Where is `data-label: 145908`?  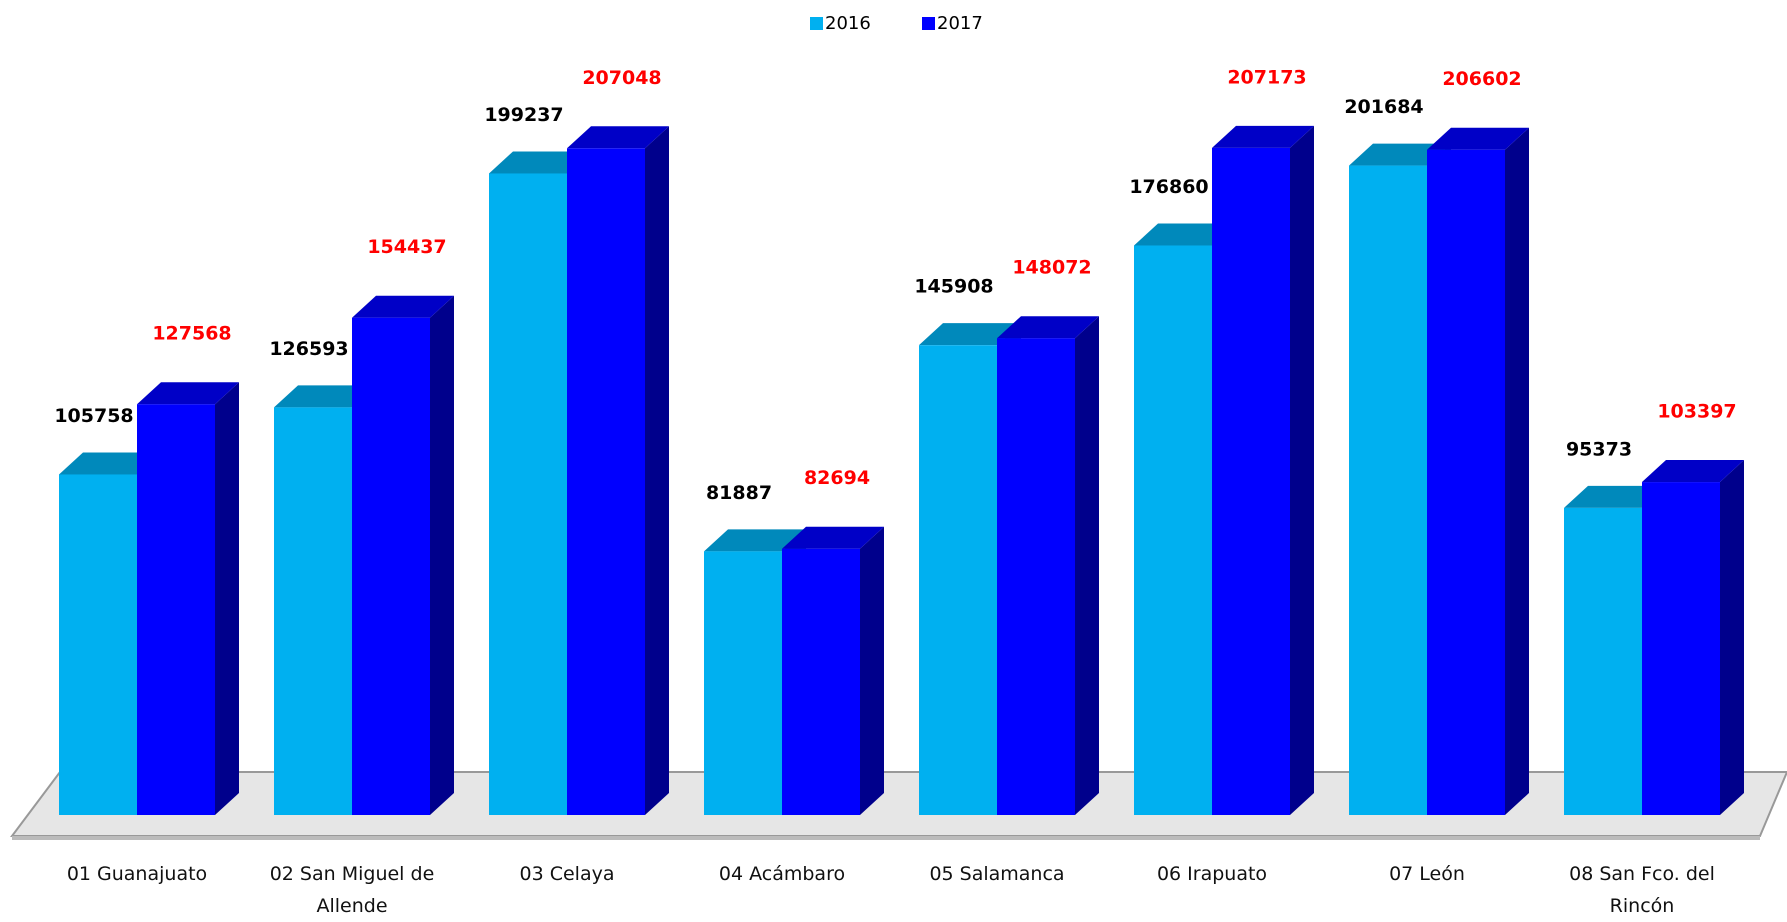 data-label: 145908 is located at coordinates (953, 287).